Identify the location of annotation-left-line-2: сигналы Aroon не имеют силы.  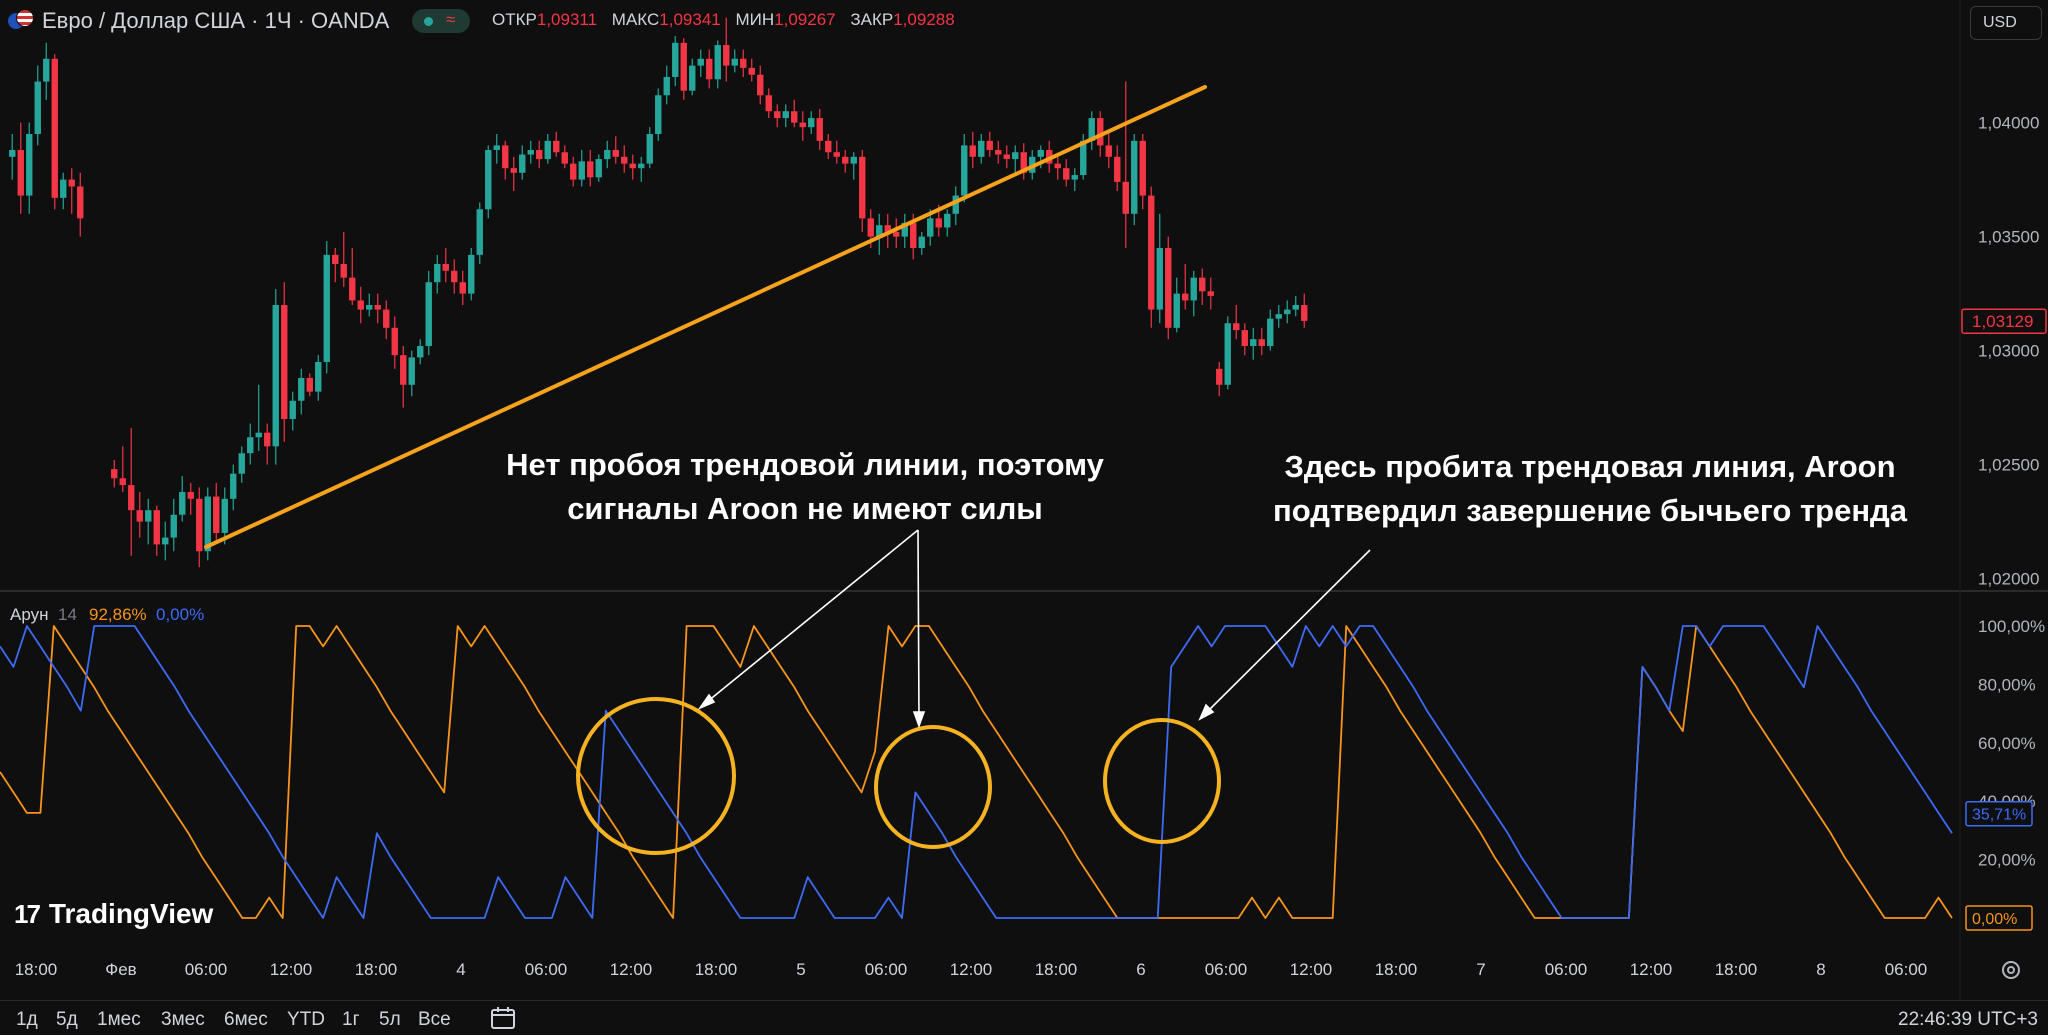
(805, 508).